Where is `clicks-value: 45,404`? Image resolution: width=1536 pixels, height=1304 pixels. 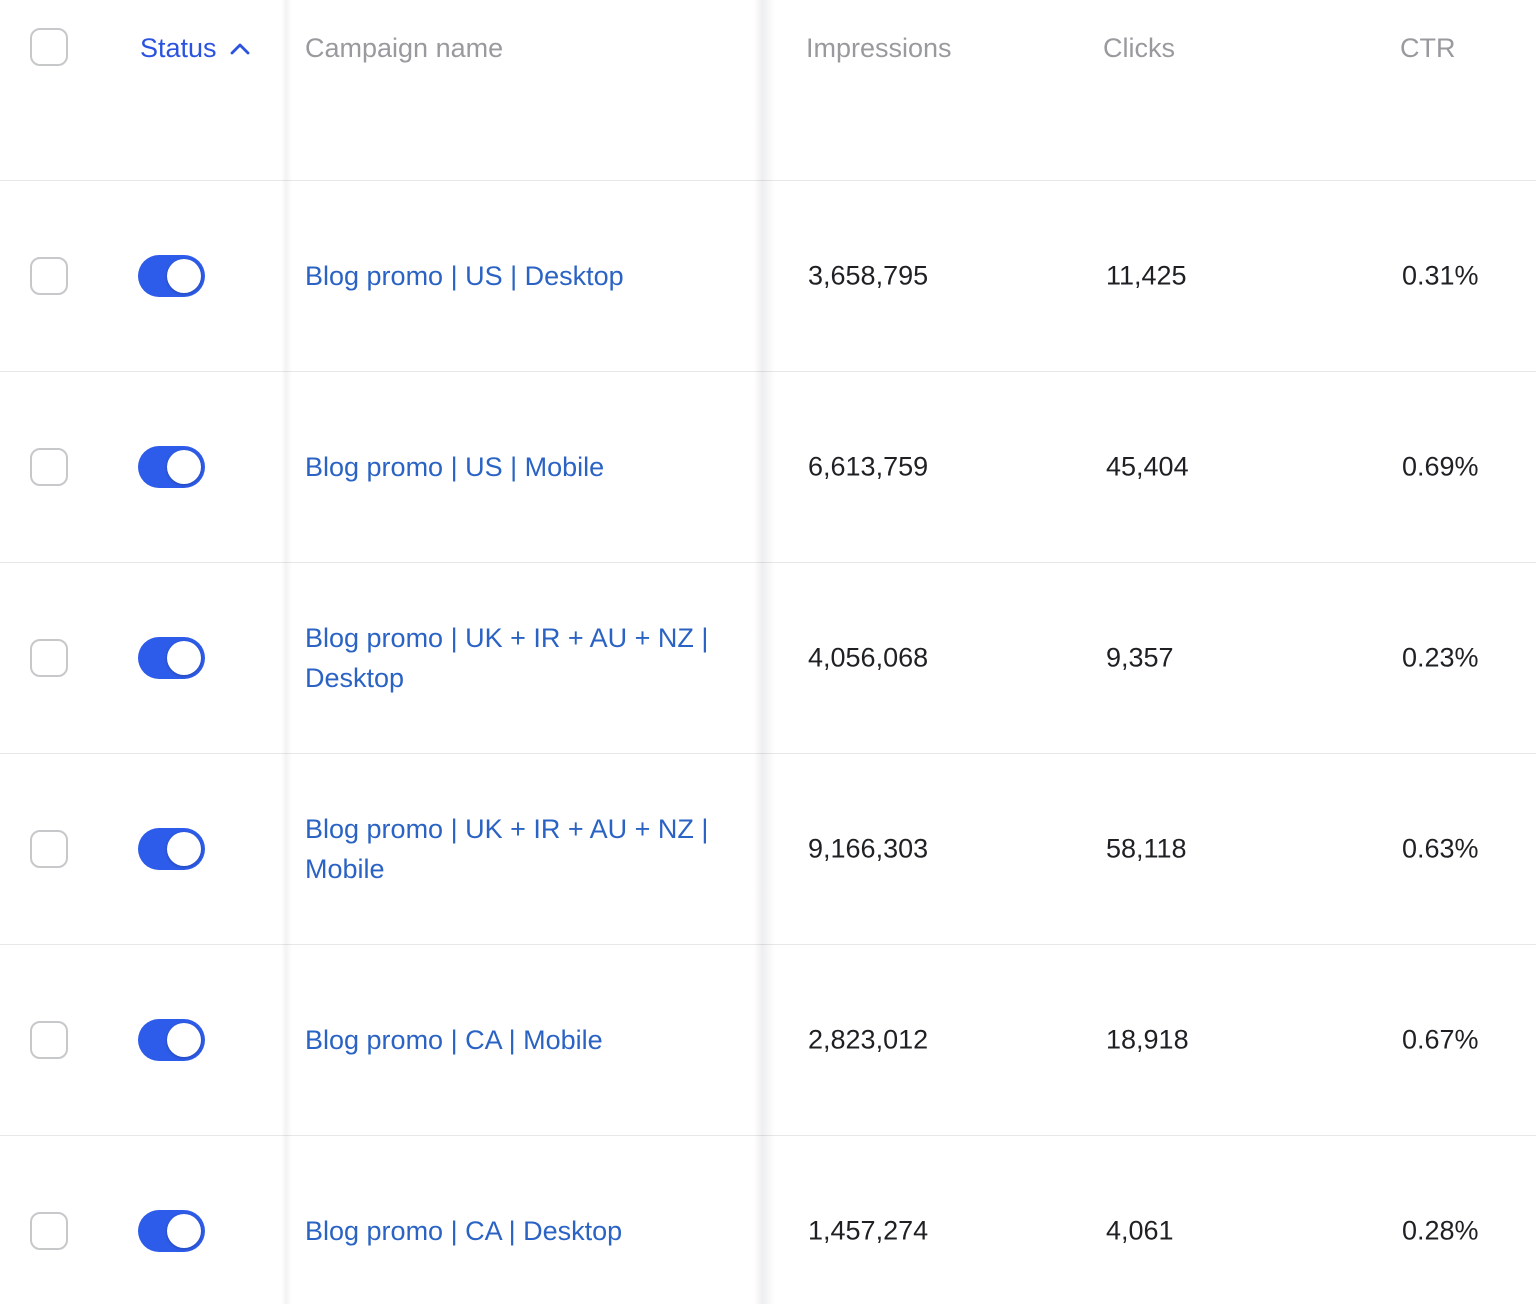 clicks-value: 45,404 is located at coordinates (1147, 466).